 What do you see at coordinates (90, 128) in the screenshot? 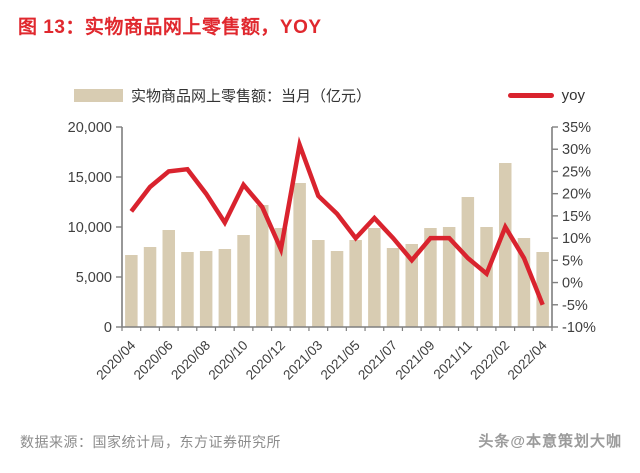
I see `left-axis-label: 20,000` at bounding box center [90, 128].